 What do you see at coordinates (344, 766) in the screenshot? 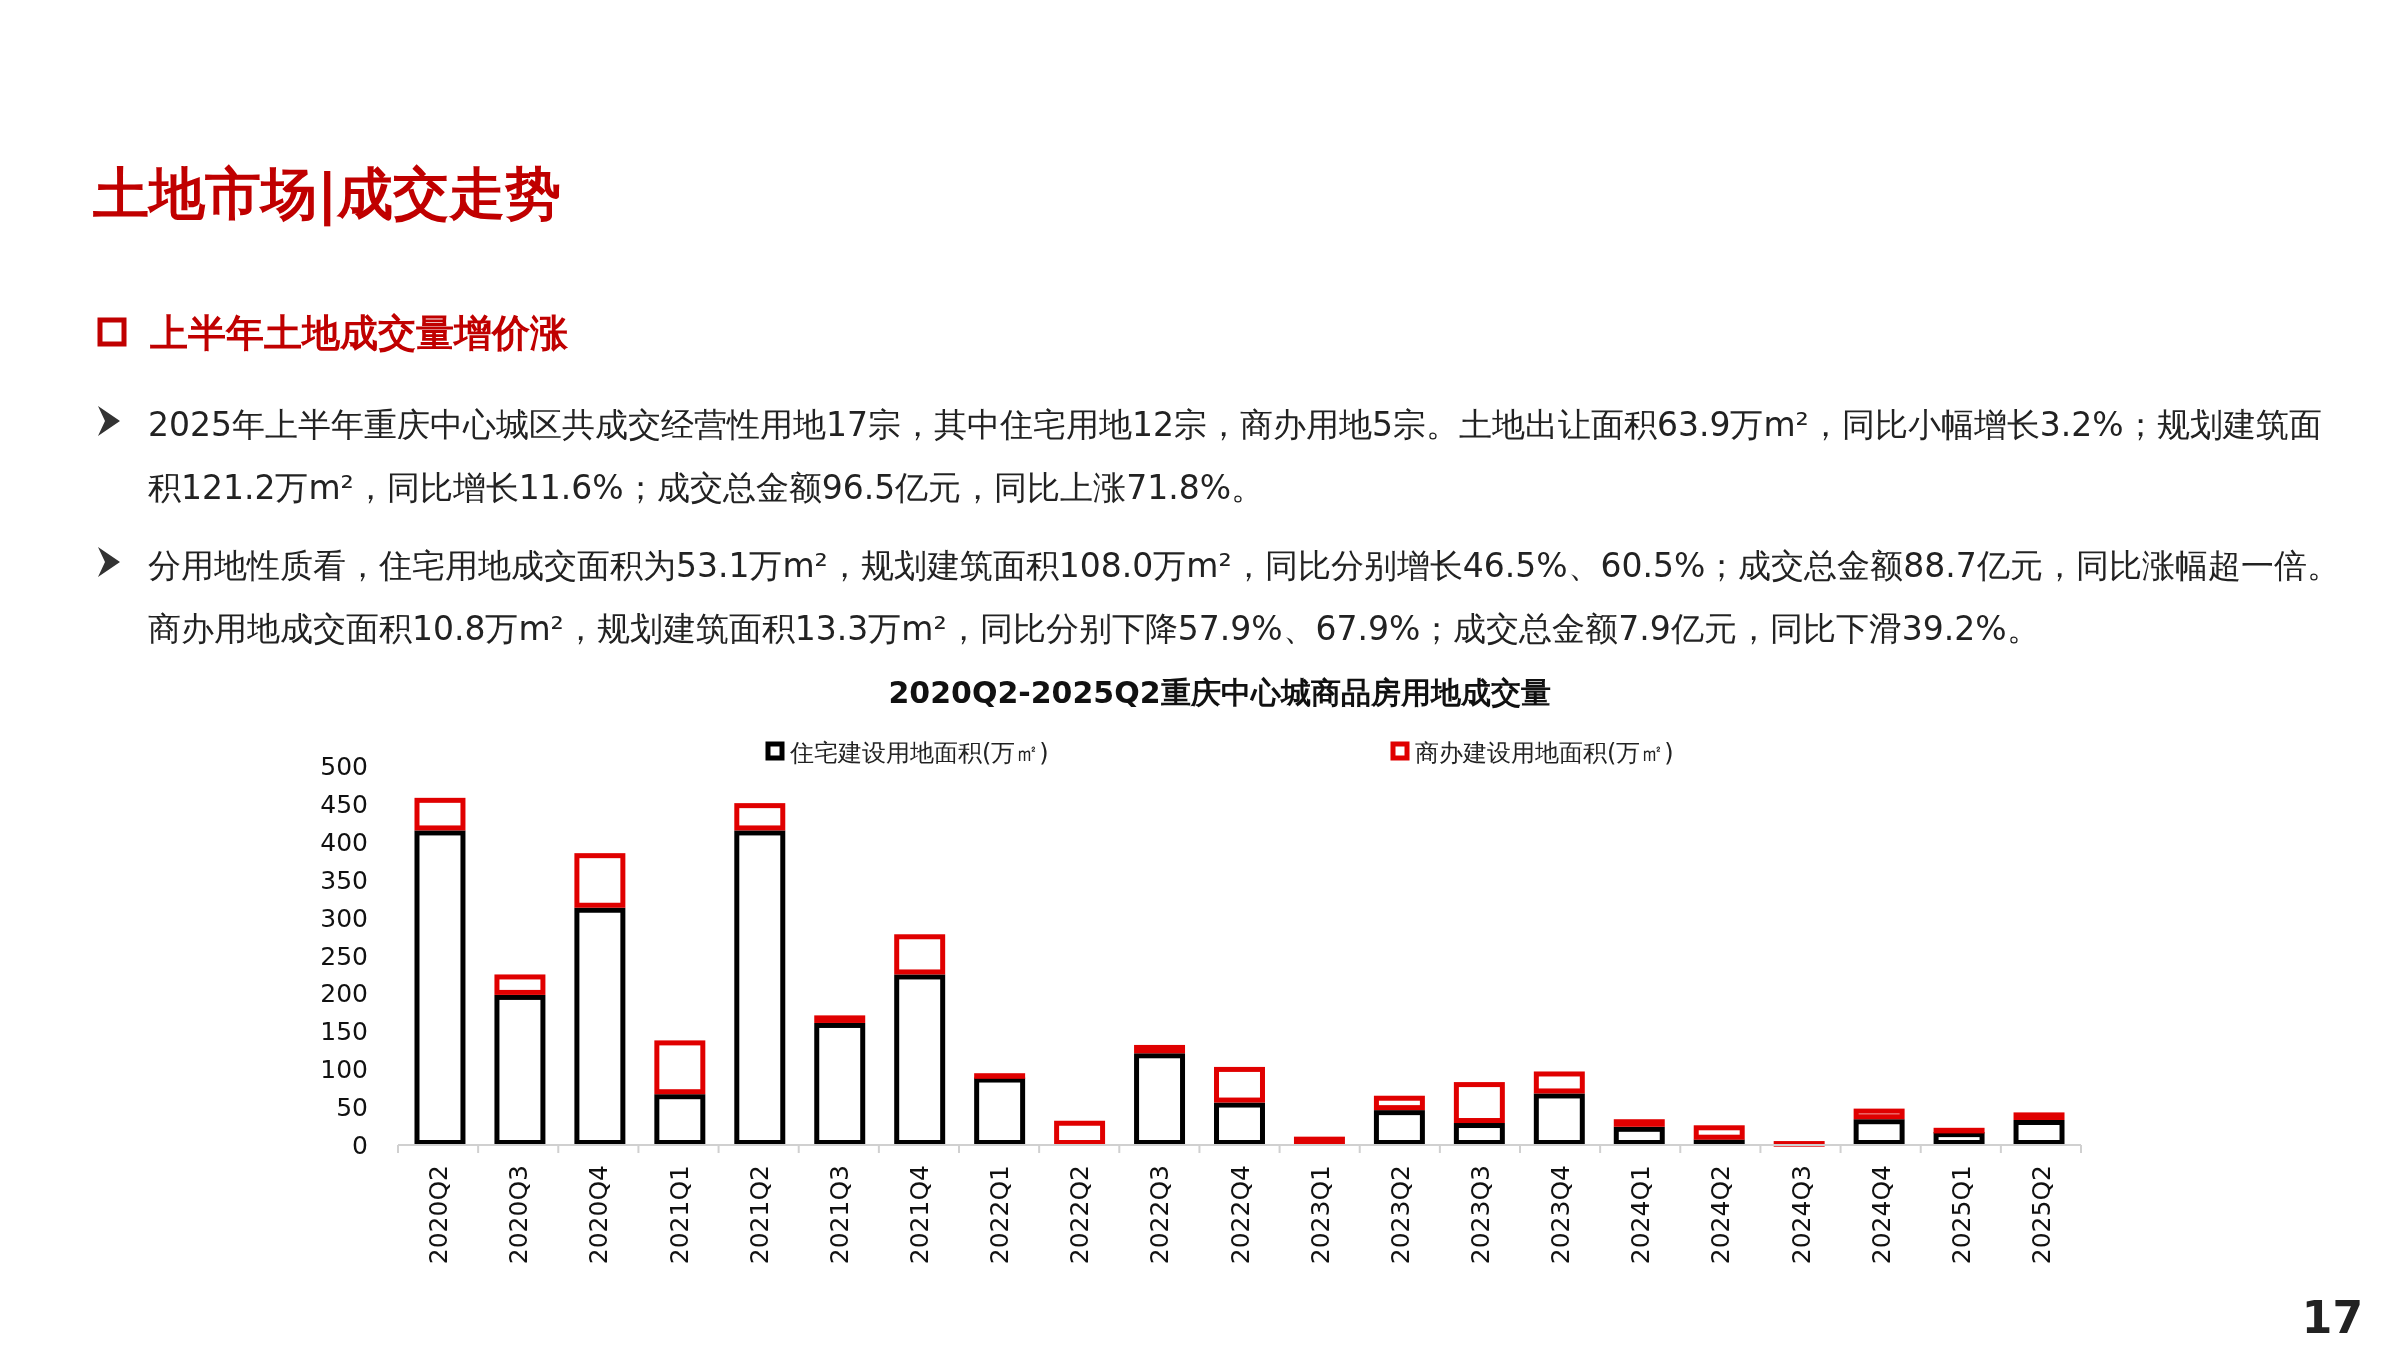
I see `y-tick-label: 500` at bounding box center [344, 766].